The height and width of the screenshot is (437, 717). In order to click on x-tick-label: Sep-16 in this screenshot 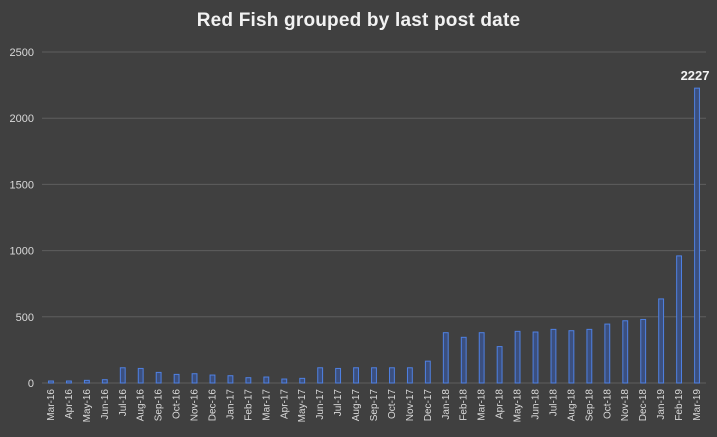, I will do `click(159, 405)`.